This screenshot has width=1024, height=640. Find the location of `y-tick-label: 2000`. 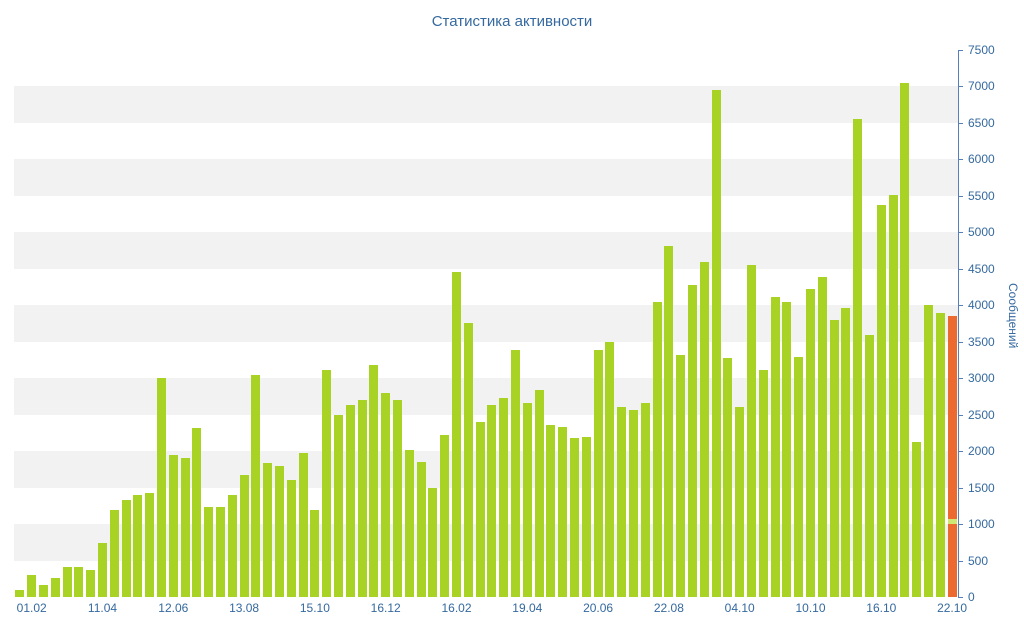

y-tick-label: 2000 is located at coordinates (981, 451).